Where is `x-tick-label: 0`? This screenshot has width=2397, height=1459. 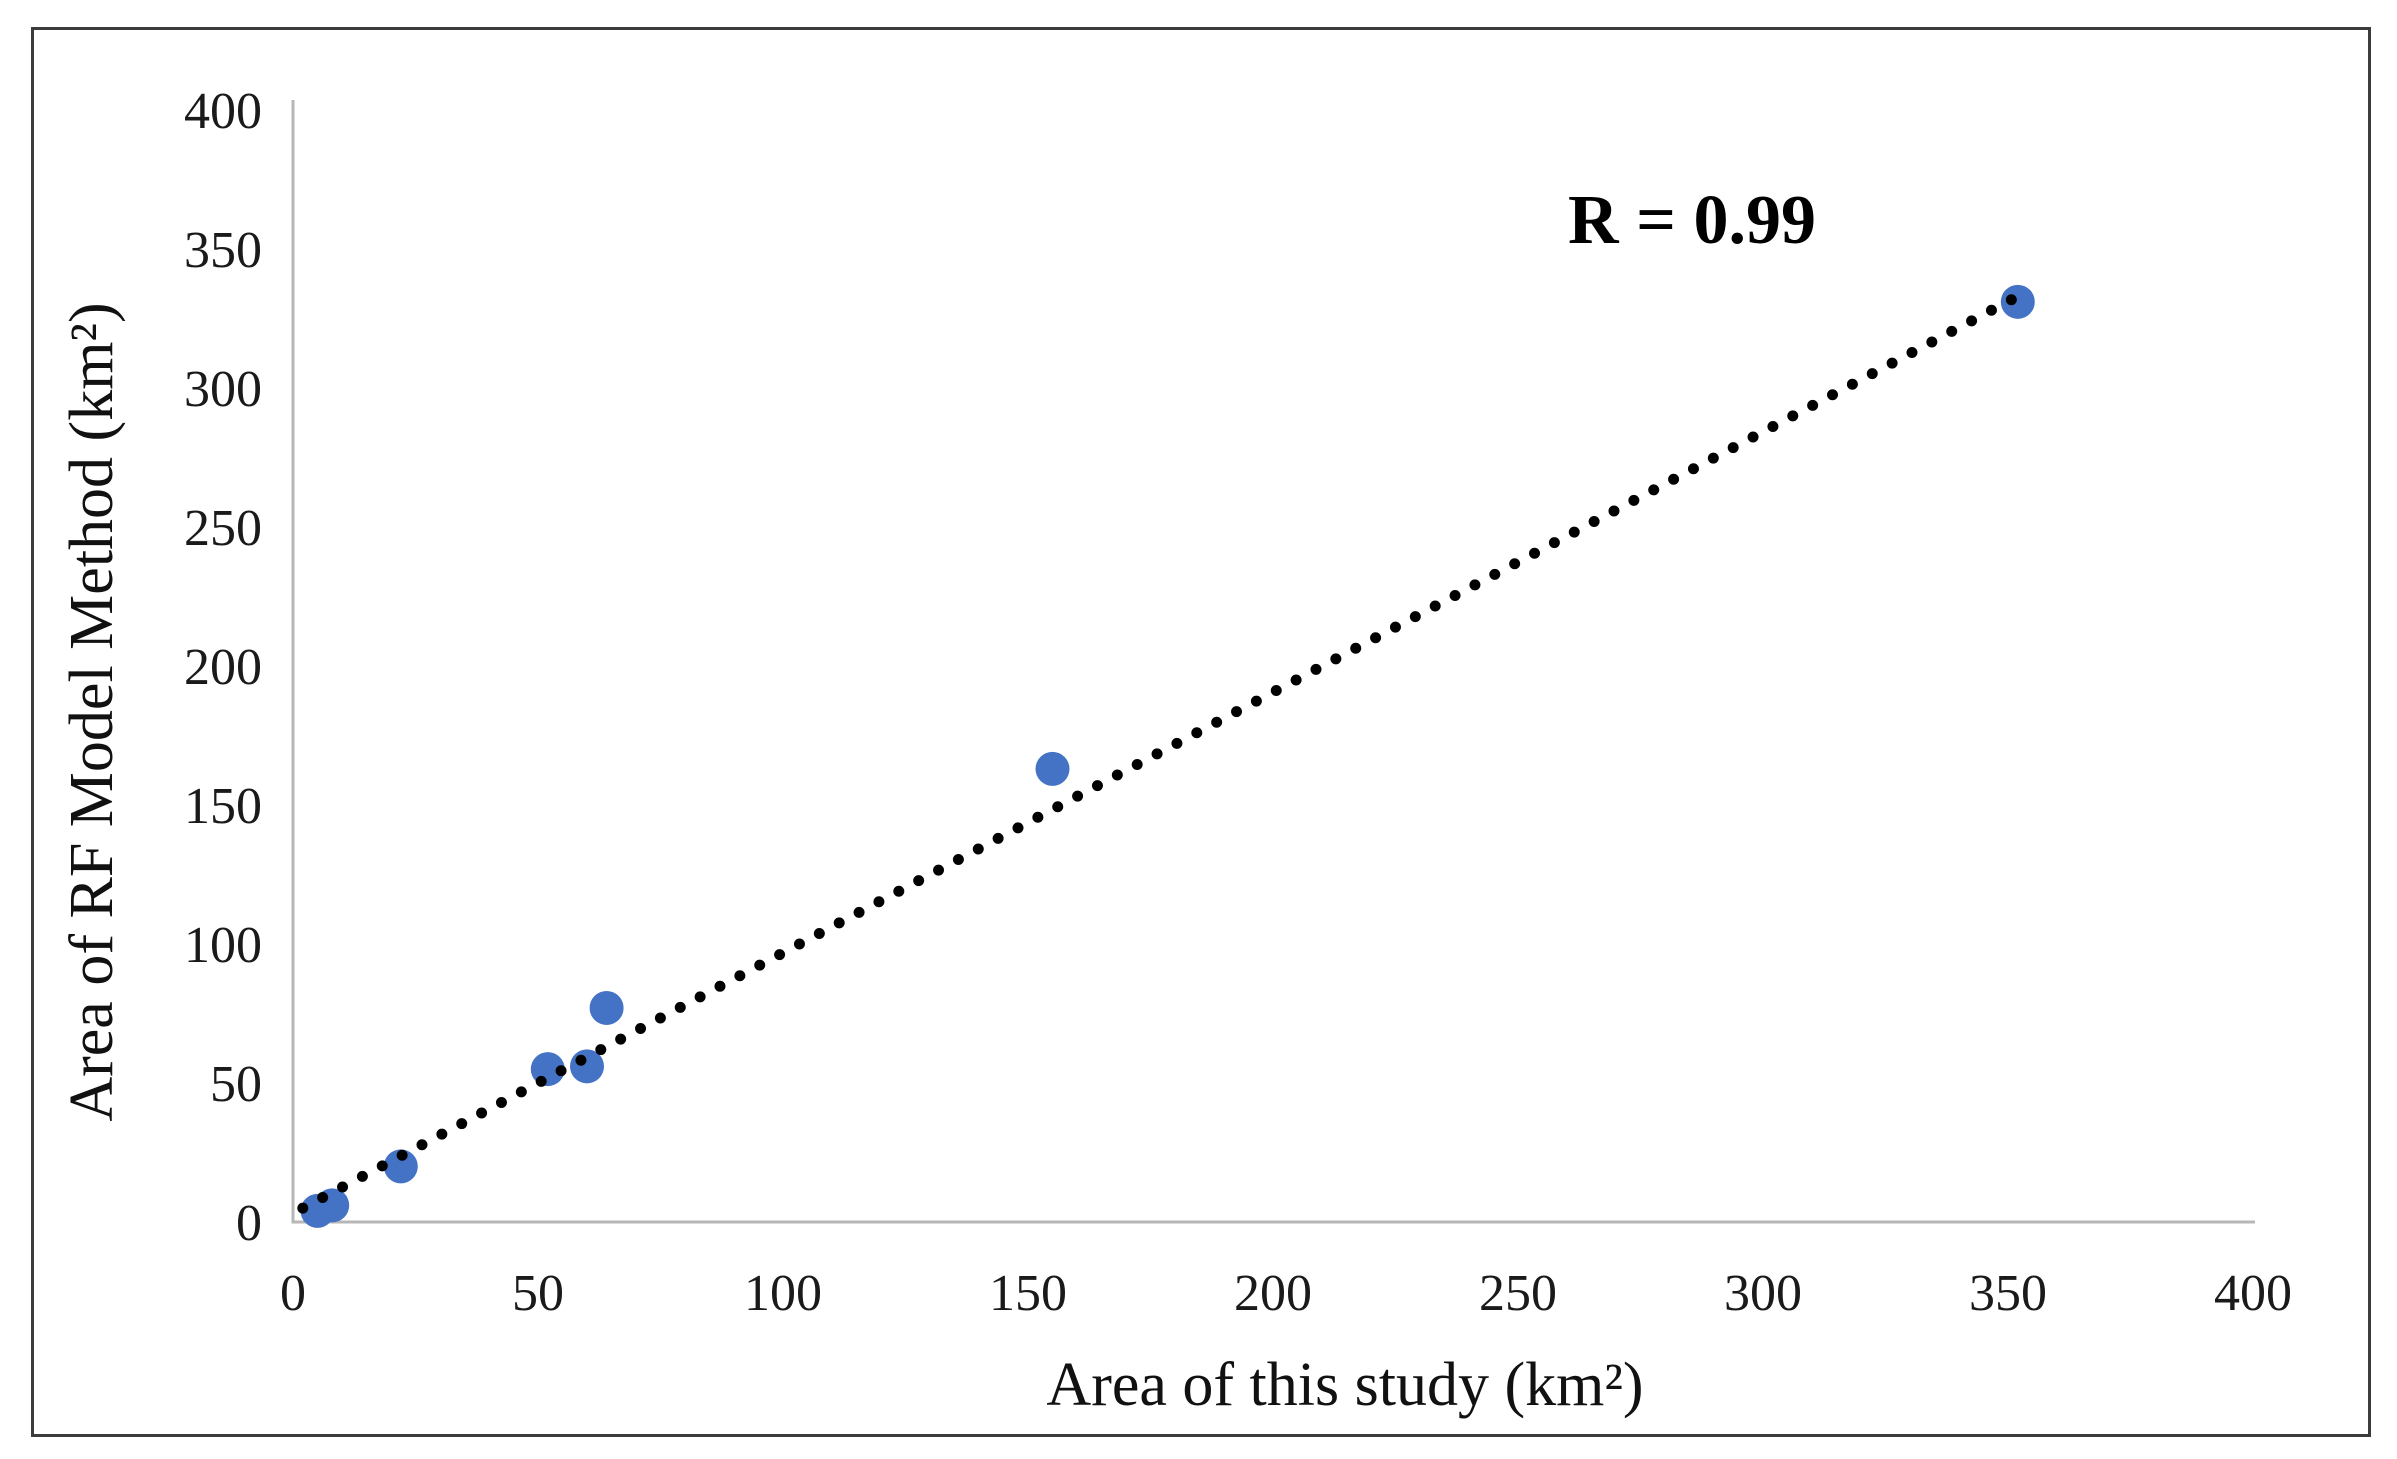 x-tick-label: 0 is located at coordinates (293, 1293).